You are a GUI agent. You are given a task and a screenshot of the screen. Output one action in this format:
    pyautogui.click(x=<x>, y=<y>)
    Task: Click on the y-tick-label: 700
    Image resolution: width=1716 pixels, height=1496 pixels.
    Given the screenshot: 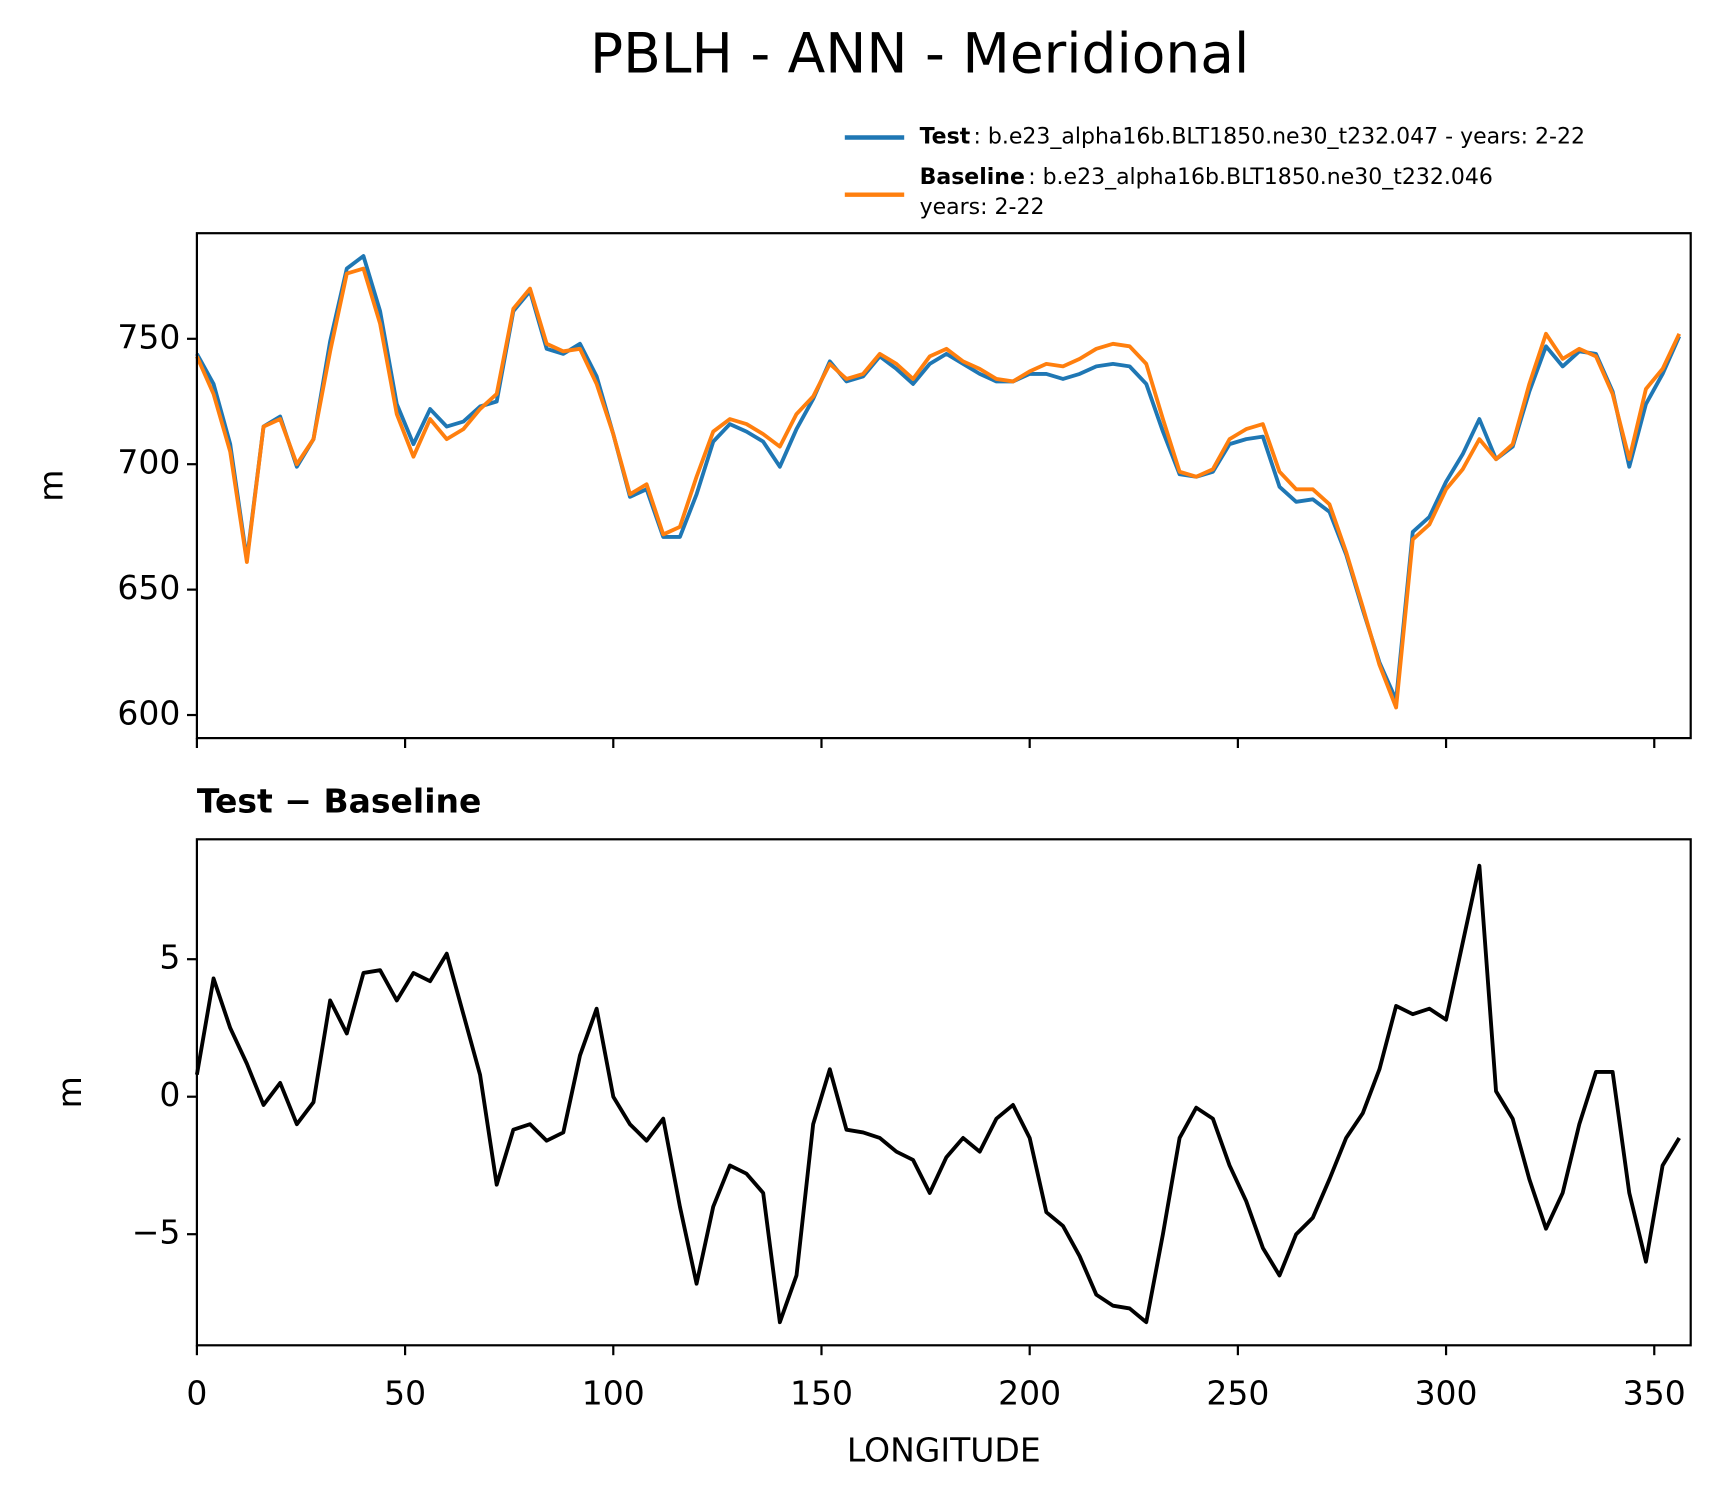 What is the action you would take?
    pyautogui.click(x=148, y=462)
    